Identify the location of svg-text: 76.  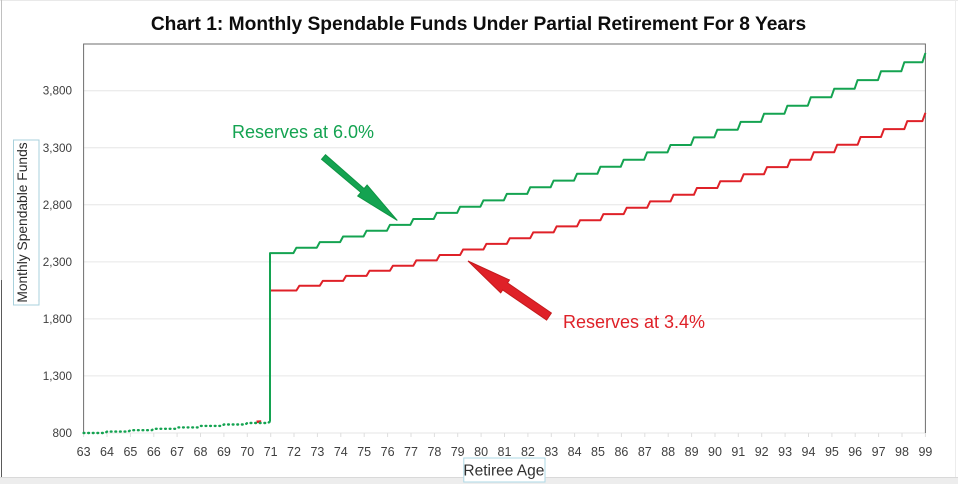
(388, 452).